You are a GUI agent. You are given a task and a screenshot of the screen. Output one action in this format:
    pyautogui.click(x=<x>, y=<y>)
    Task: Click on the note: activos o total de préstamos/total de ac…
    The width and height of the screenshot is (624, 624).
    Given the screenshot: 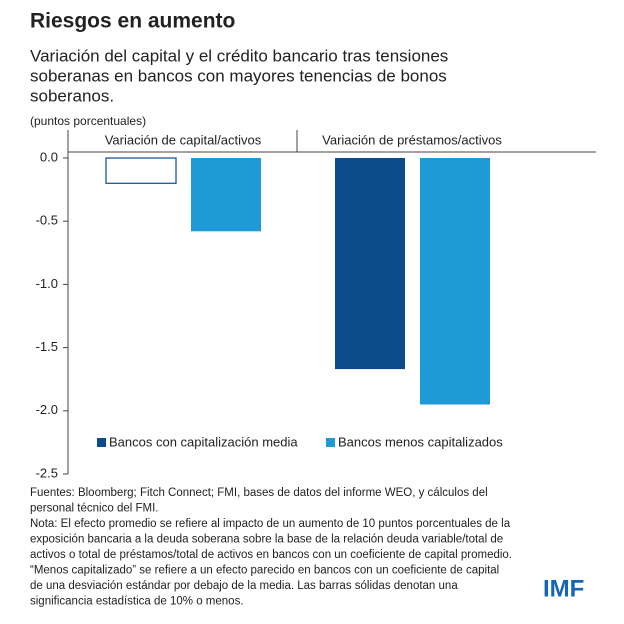 What is the action you would take?
    pyautogui.click(x=271, y=555)
    